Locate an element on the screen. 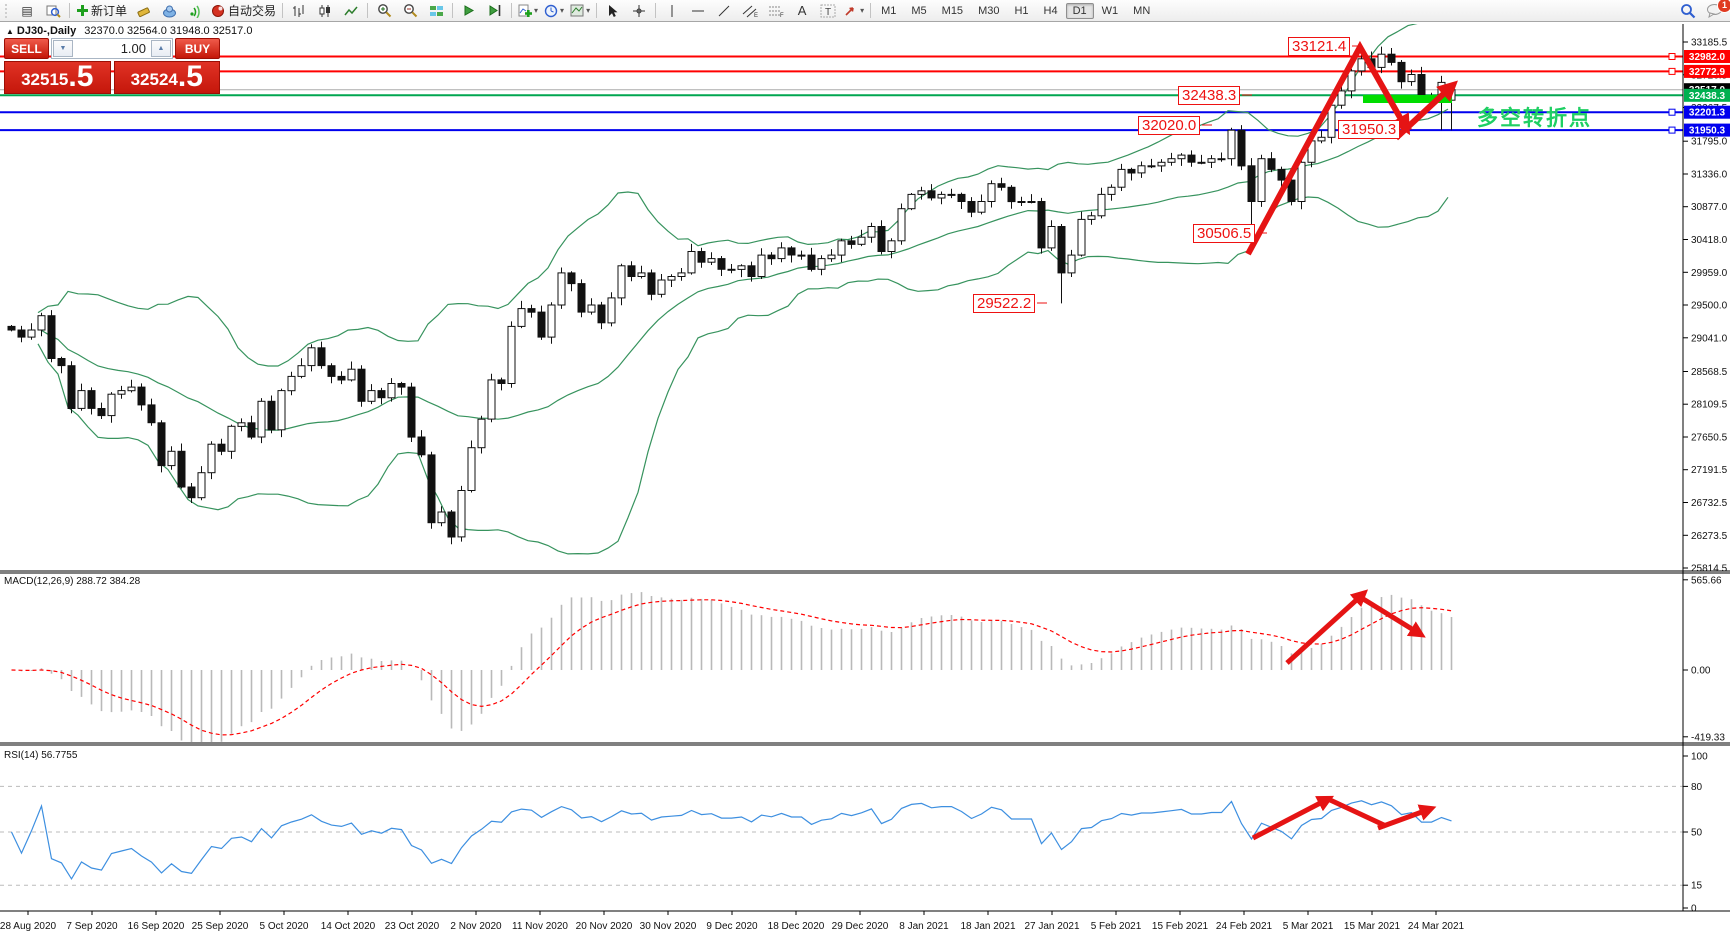 The width and height of the screenshot is (1730, 937). svg-text: 5 Mar 2021 is located at coordinates (1308, 926).